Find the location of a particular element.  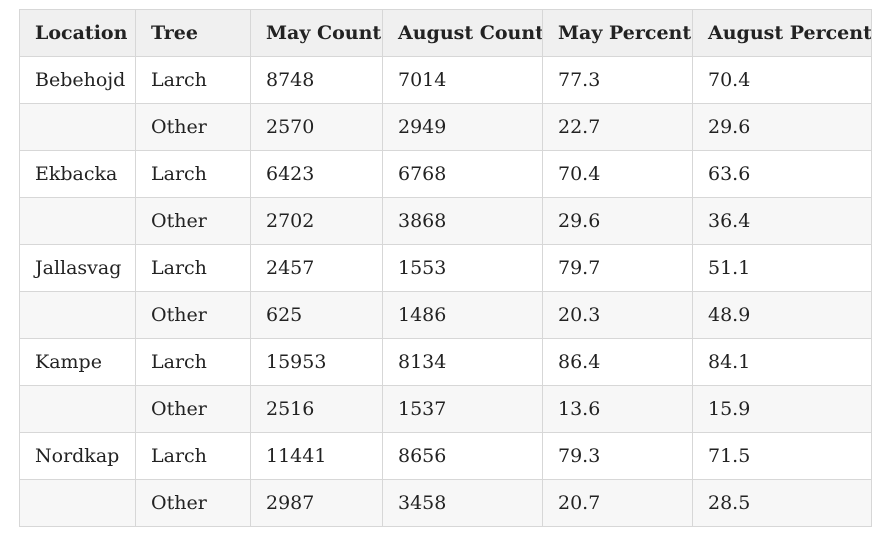

table-row: Other 2702 3868 29.6 36.4 is located at coordinates (445, 221).